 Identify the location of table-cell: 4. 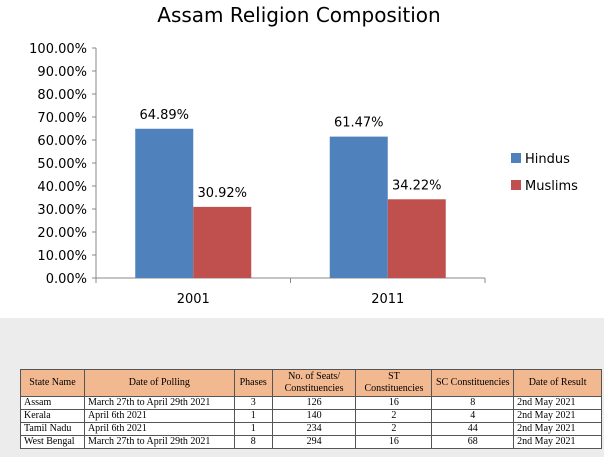
(473, 416).